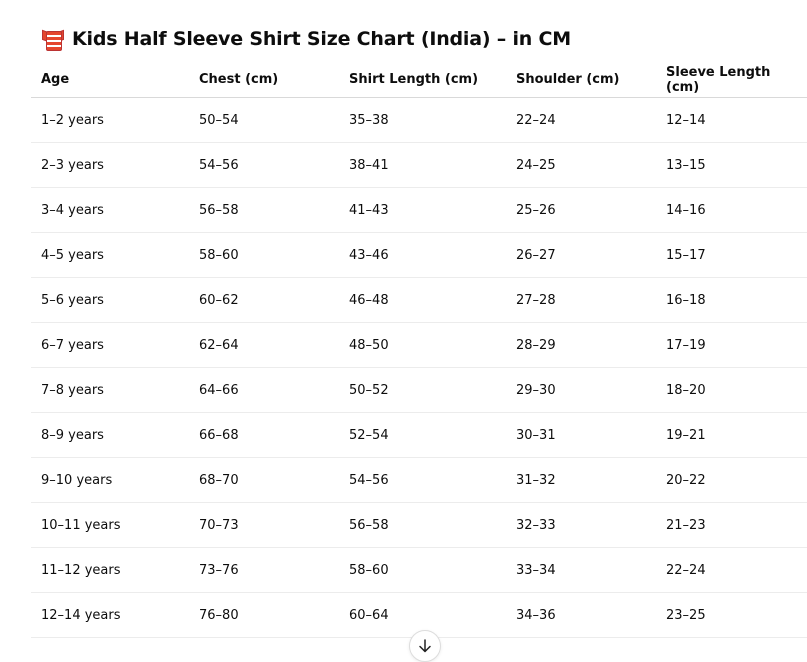 The height and width of the screenshot is (662, 807). I want to click on table-cell: 12–14 years, so click(110, 615).